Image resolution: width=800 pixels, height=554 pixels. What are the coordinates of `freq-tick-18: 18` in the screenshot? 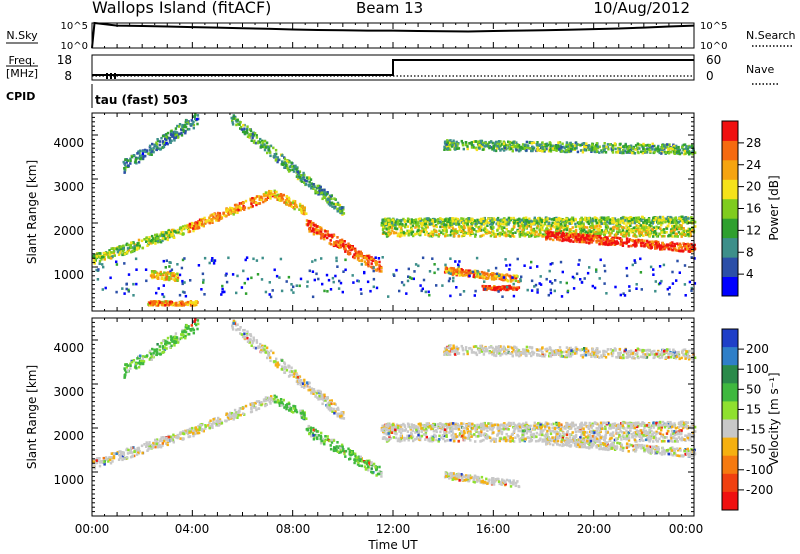 It's located at (64, 60).